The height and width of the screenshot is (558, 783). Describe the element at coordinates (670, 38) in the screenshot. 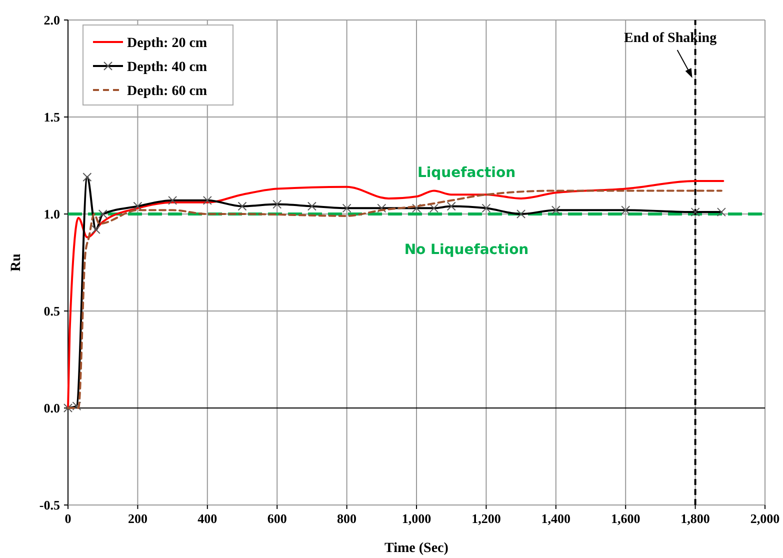

I see `ref-line-label: End of Shaking` at that location.